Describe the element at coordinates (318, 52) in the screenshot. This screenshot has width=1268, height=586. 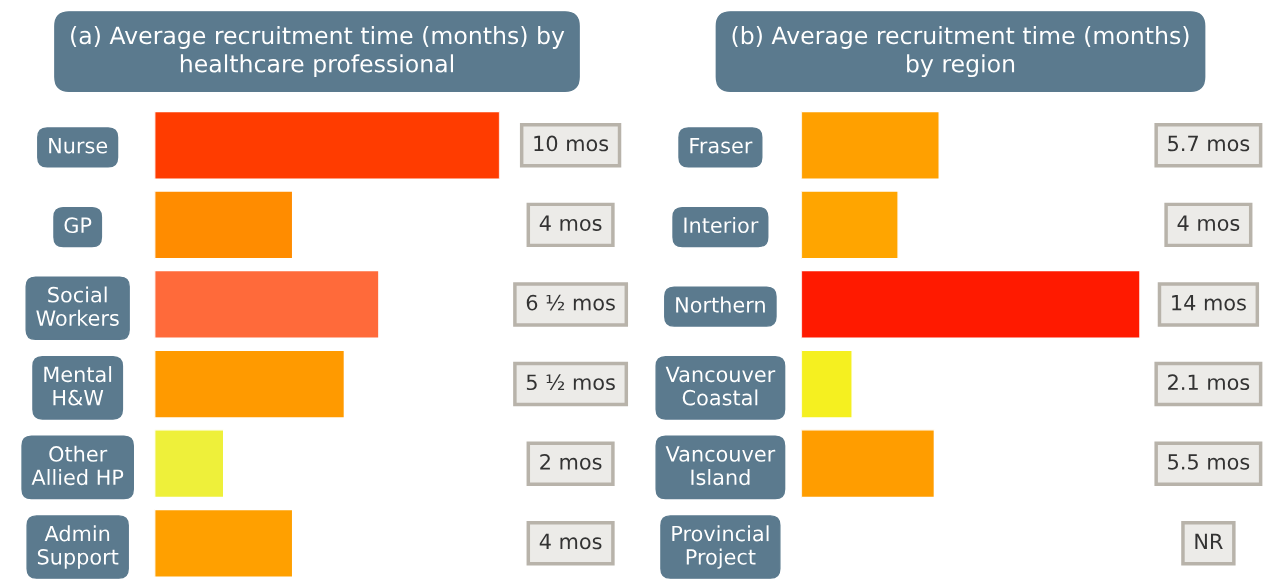
I see `chart-title: (a) Average recruitment time (months) by healthcare professional` at that location.